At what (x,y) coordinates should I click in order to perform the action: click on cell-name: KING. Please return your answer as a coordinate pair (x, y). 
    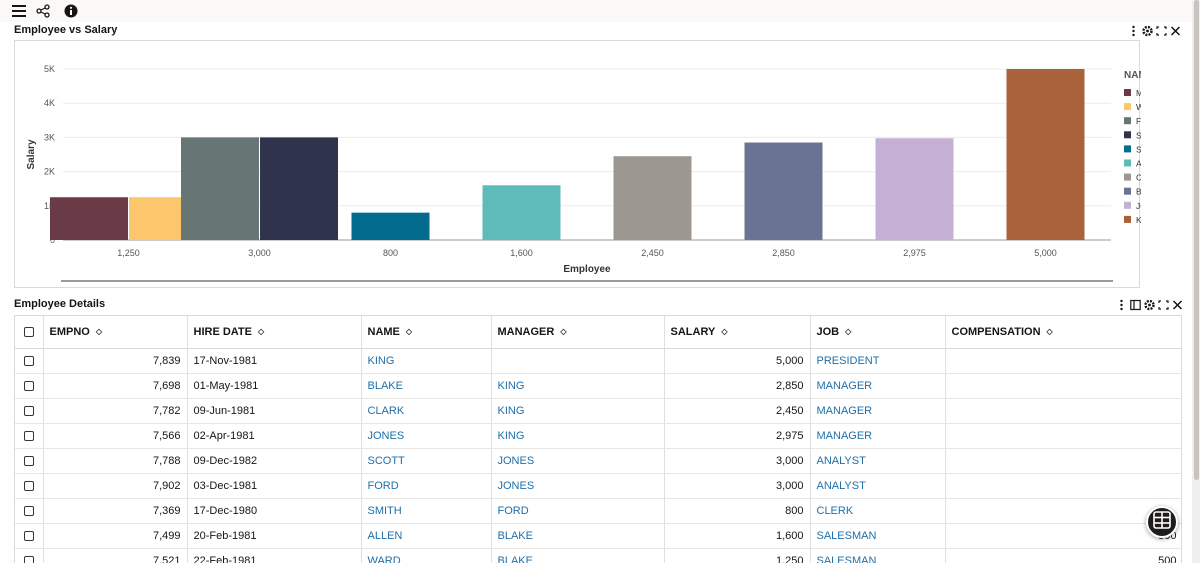
    Looking at the image, I should click on (426, 361).